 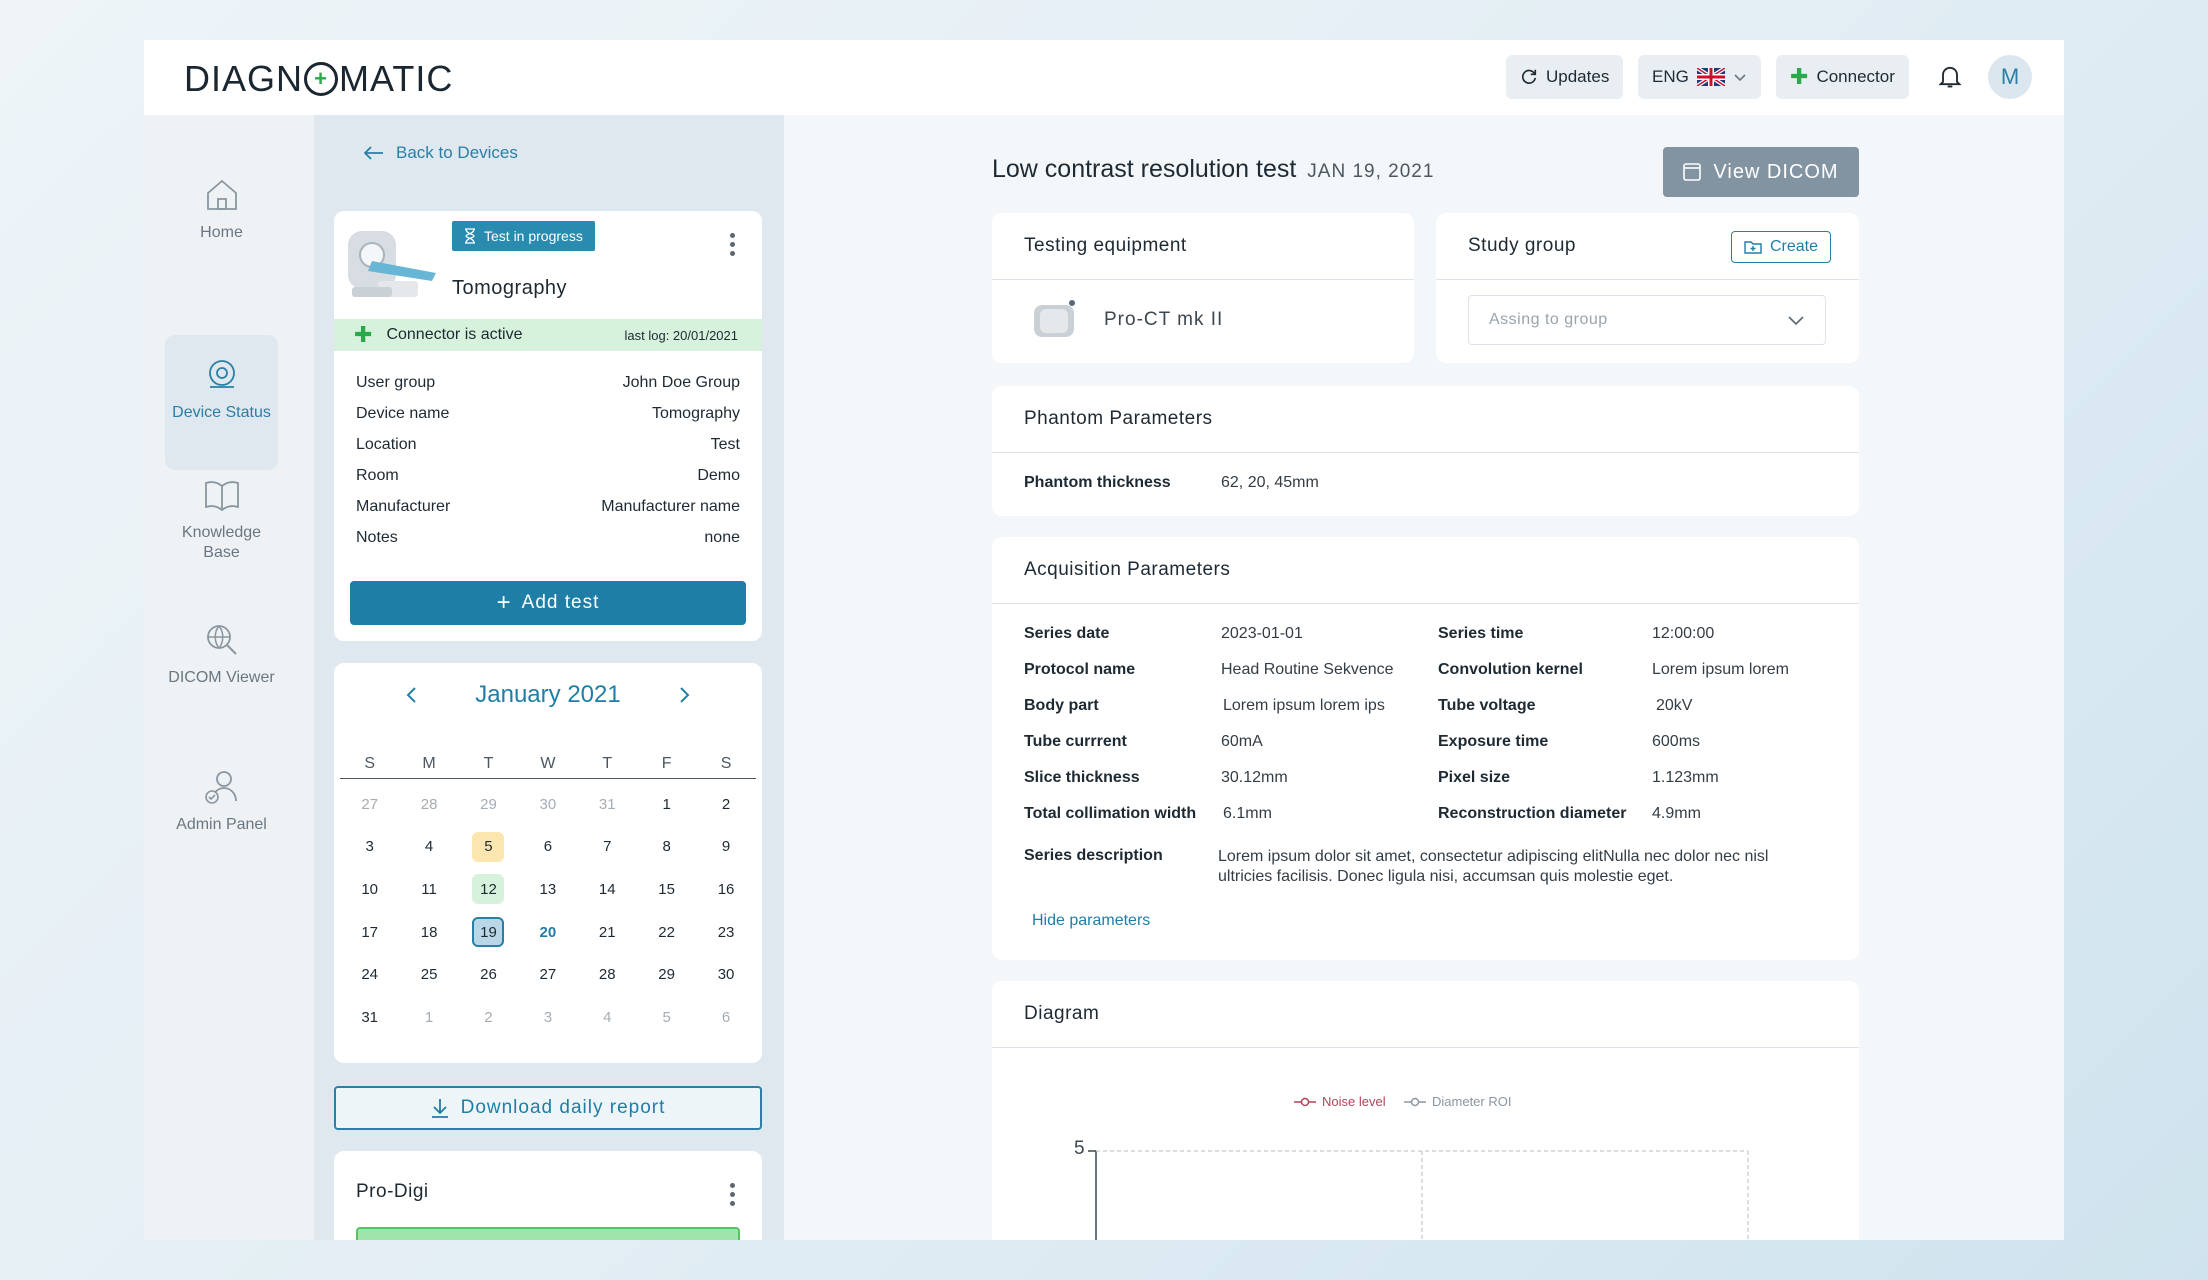 I want to click on download-daily-report-button: Download daily report, so click(x=548, y=1108).